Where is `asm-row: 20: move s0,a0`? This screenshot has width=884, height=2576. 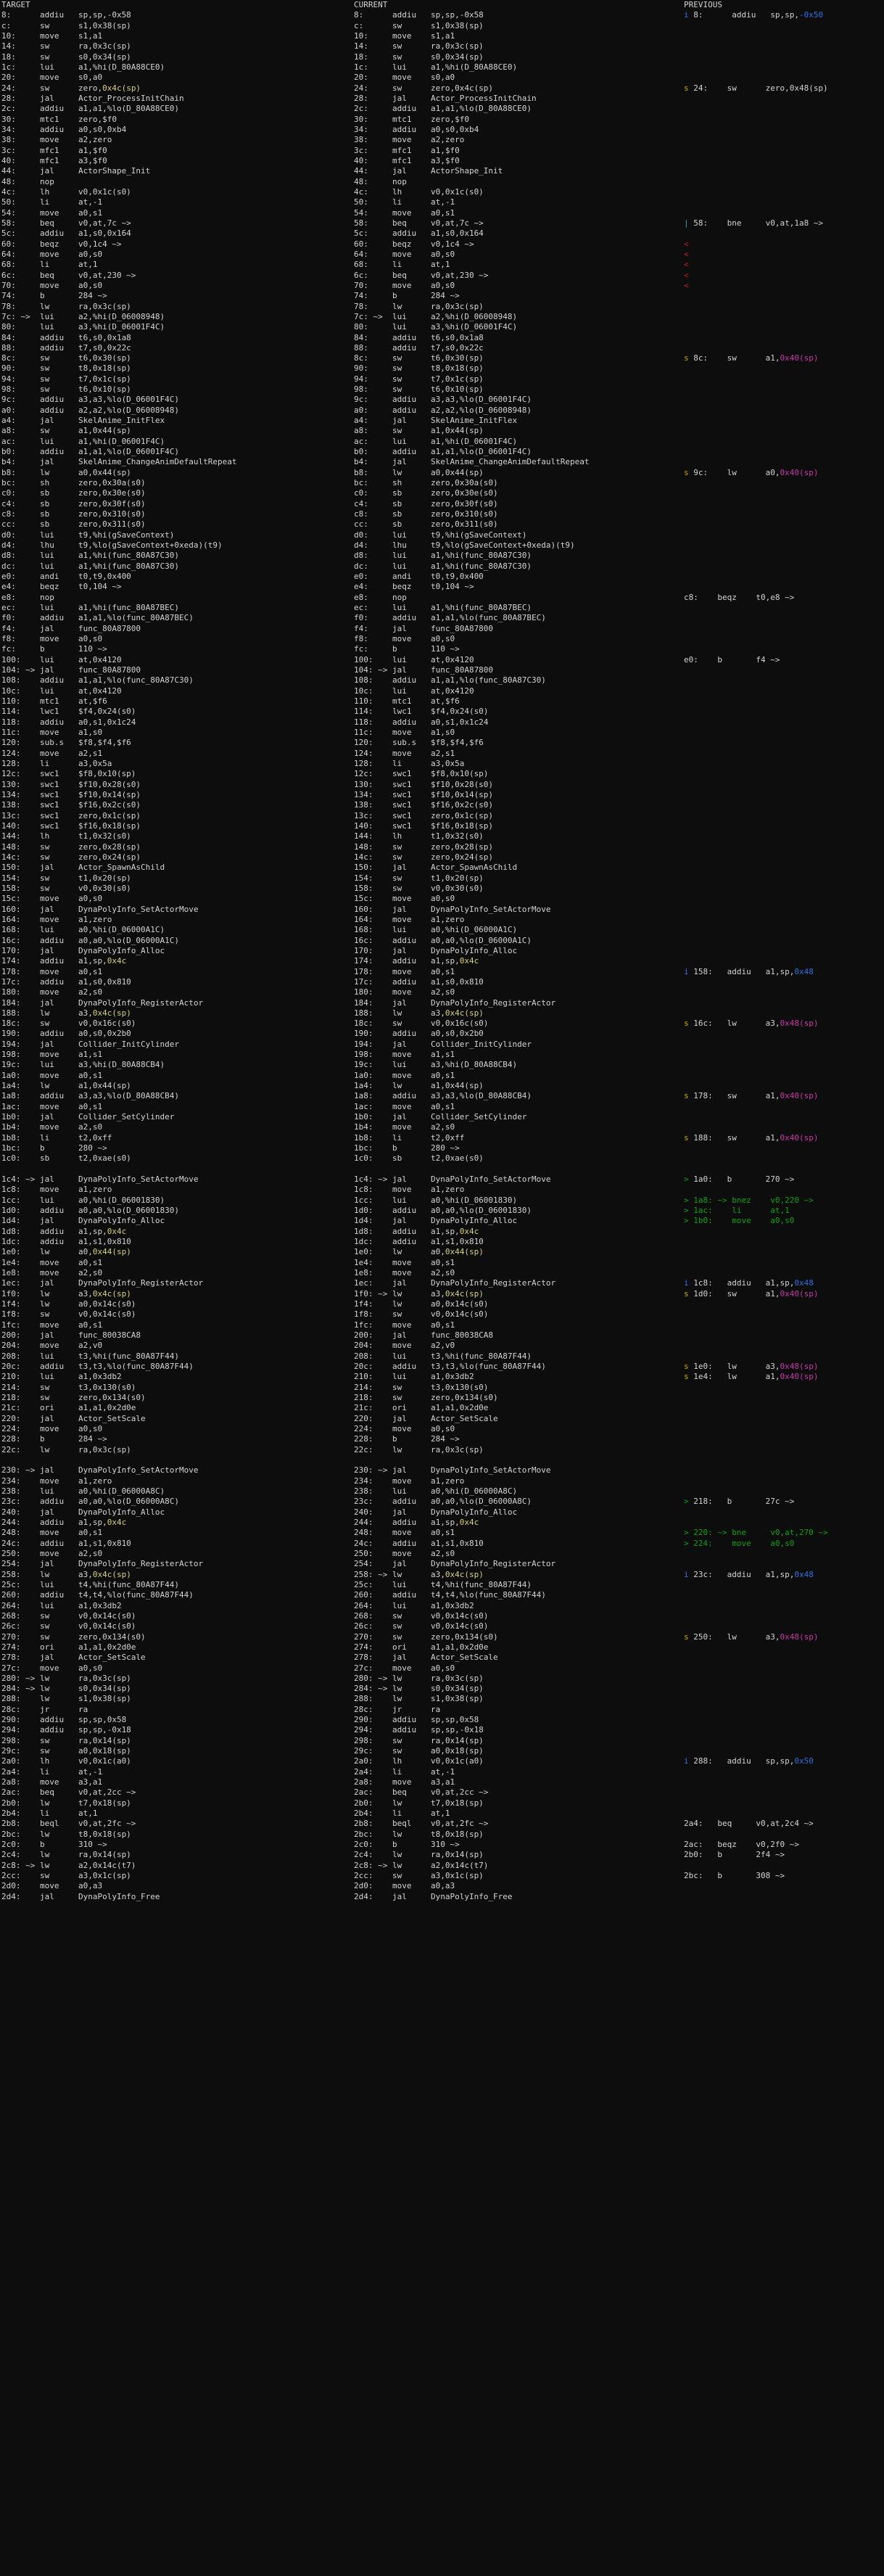
asm-row: 20: move s0,a0 is located at coordinates (177, 78).